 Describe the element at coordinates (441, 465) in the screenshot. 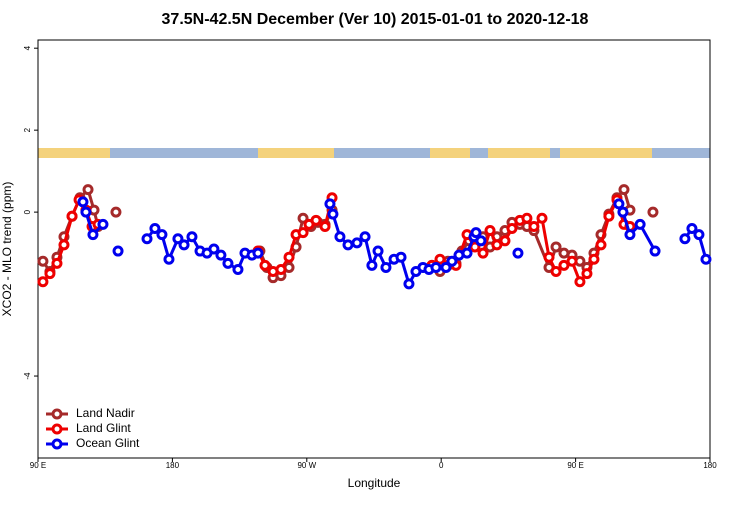

I see `x-tick-label: 0` at that location.